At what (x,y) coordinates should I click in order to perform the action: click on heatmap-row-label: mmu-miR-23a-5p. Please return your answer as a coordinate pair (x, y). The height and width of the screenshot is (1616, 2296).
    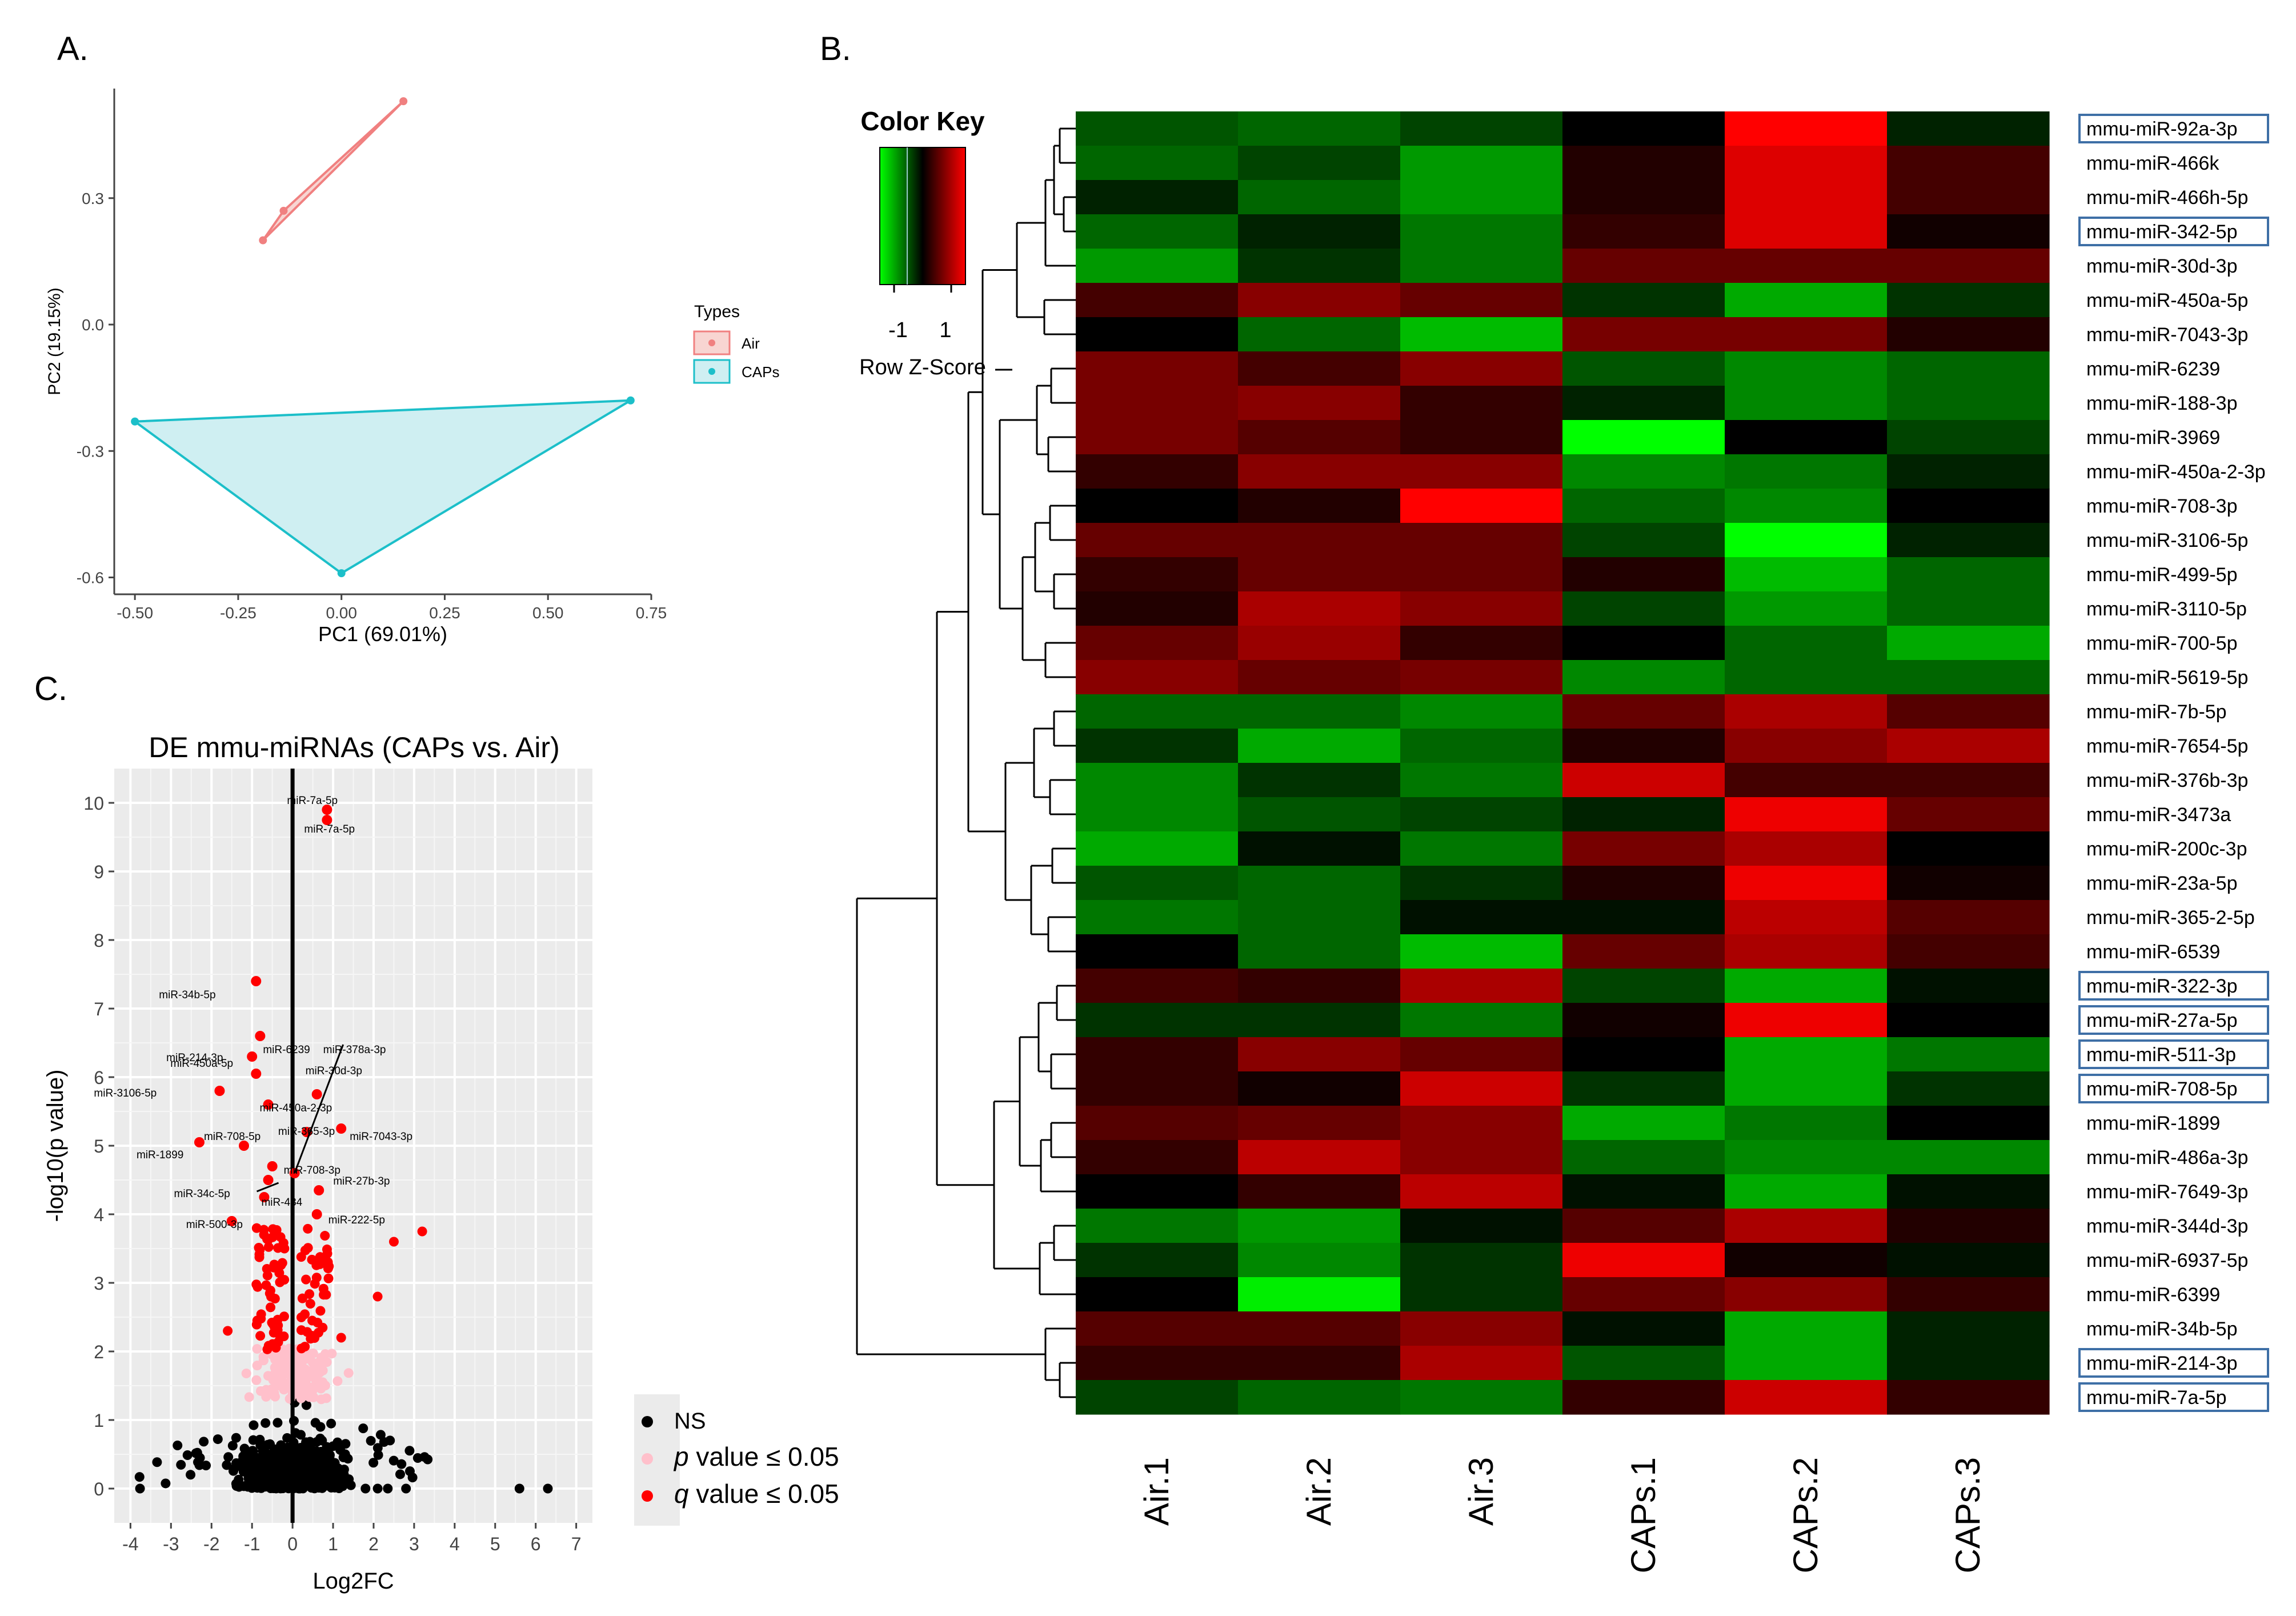
    Looking at the image, I should click on (2162, 883).